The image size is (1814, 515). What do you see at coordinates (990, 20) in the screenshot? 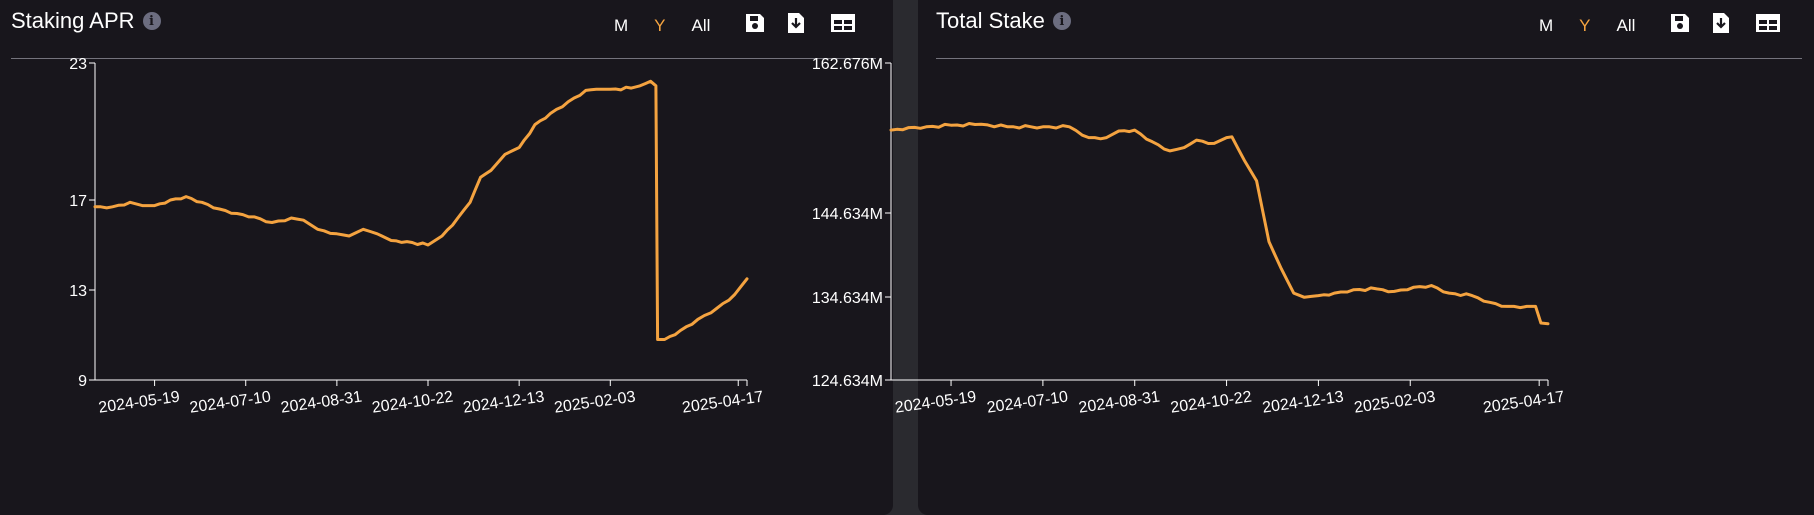
I see `chart-title: Total Stake` at bounding box center [990, 20].